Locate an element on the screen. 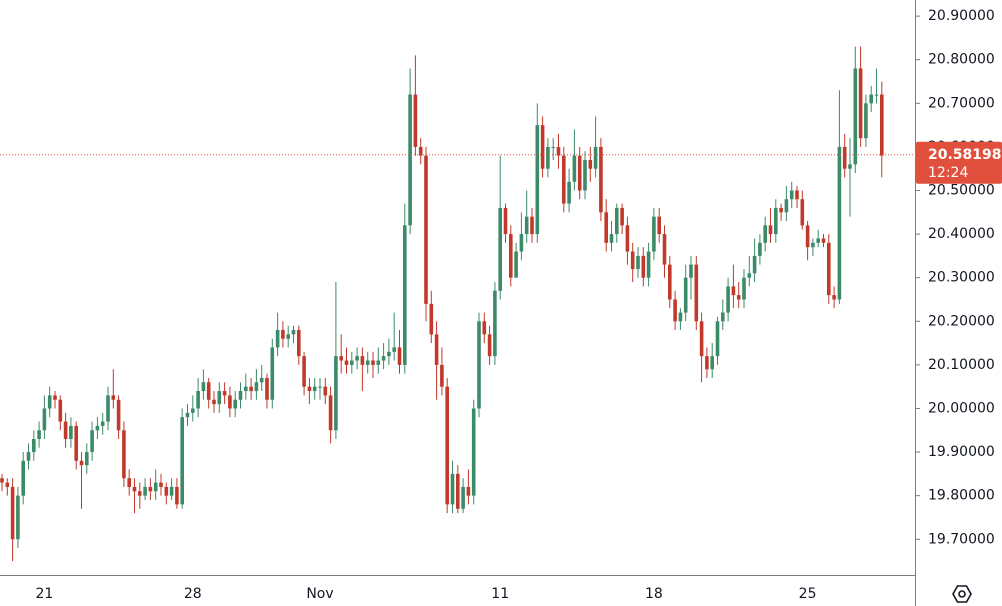 This screenshot has height=606, width=1002. settings-icon-center is located at coordinates (962, 594).